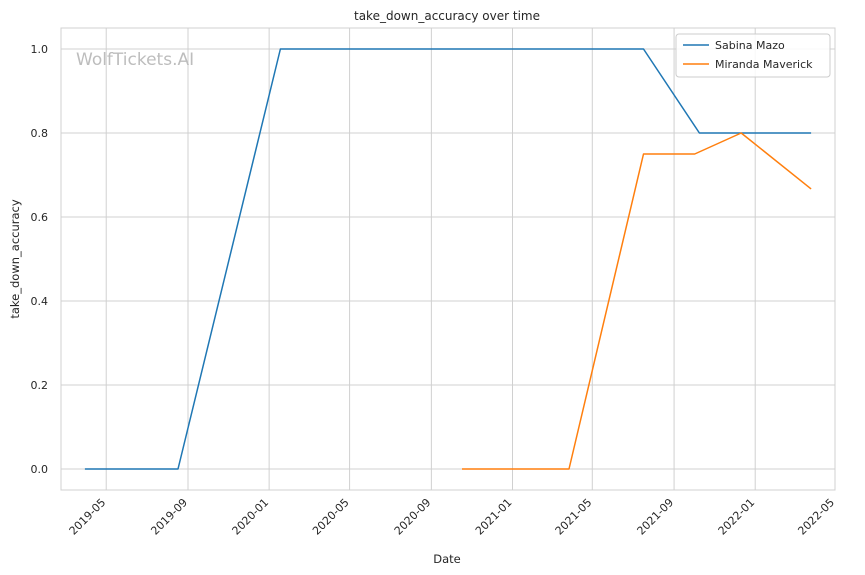 This screenshot has width=865, height=575. What do you see at coordinates (135, 60) in the screenshot?
I see `watermark-text: WolfTickets.AI` at bounding box center [135, 60].